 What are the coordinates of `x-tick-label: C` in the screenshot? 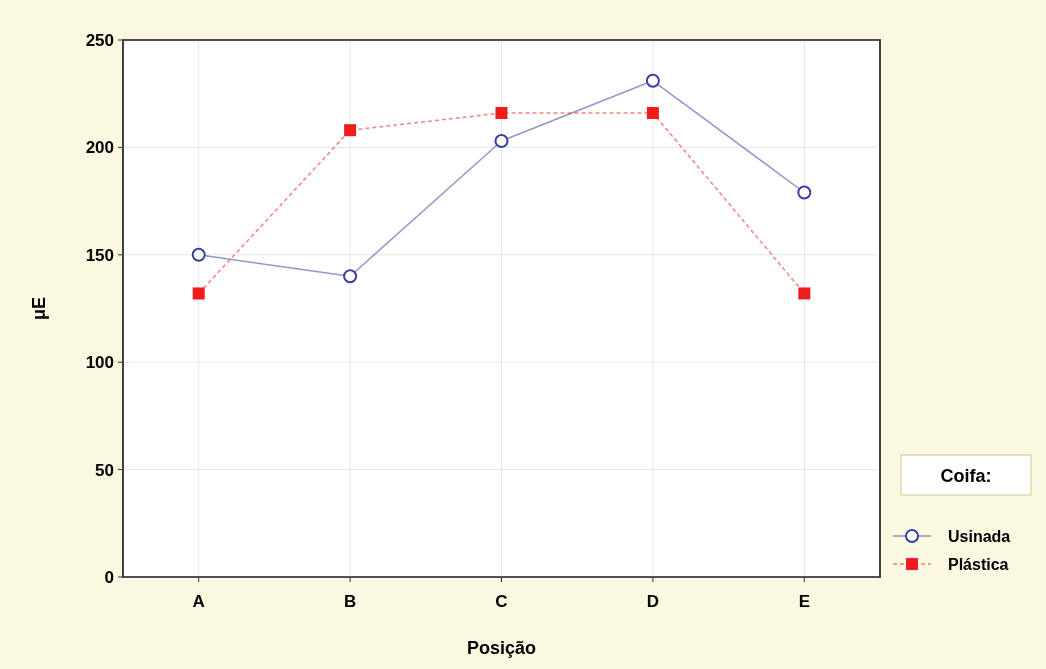 It's located at (501, 601).